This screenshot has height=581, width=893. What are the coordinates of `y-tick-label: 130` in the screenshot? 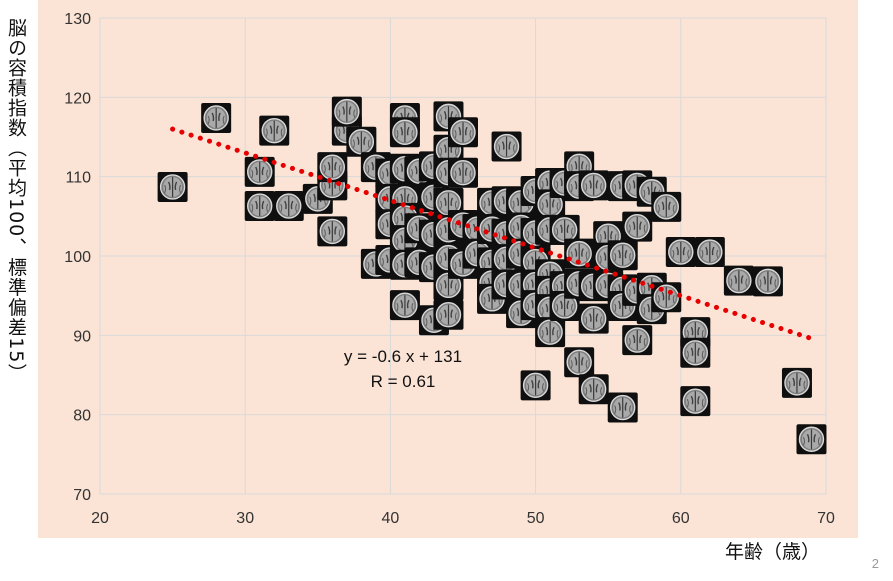 It's located at (77, 19).